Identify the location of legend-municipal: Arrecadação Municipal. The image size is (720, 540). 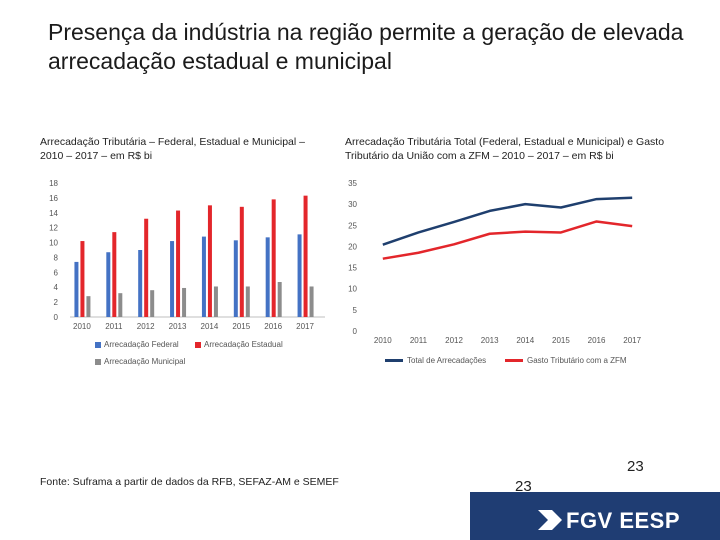
(140, 361).